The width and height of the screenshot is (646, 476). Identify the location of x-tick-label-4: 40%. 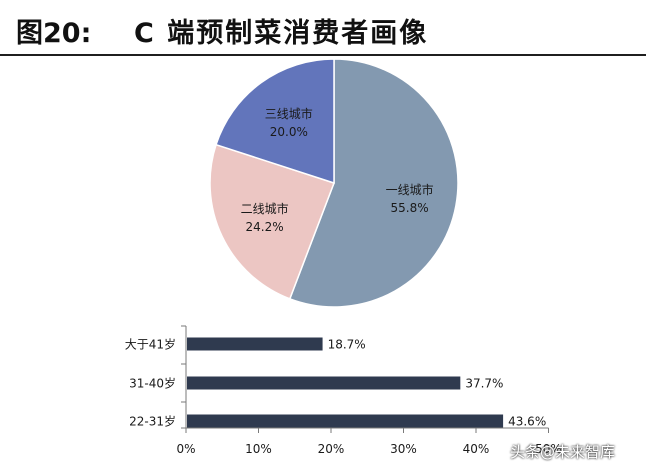
(476, 449).